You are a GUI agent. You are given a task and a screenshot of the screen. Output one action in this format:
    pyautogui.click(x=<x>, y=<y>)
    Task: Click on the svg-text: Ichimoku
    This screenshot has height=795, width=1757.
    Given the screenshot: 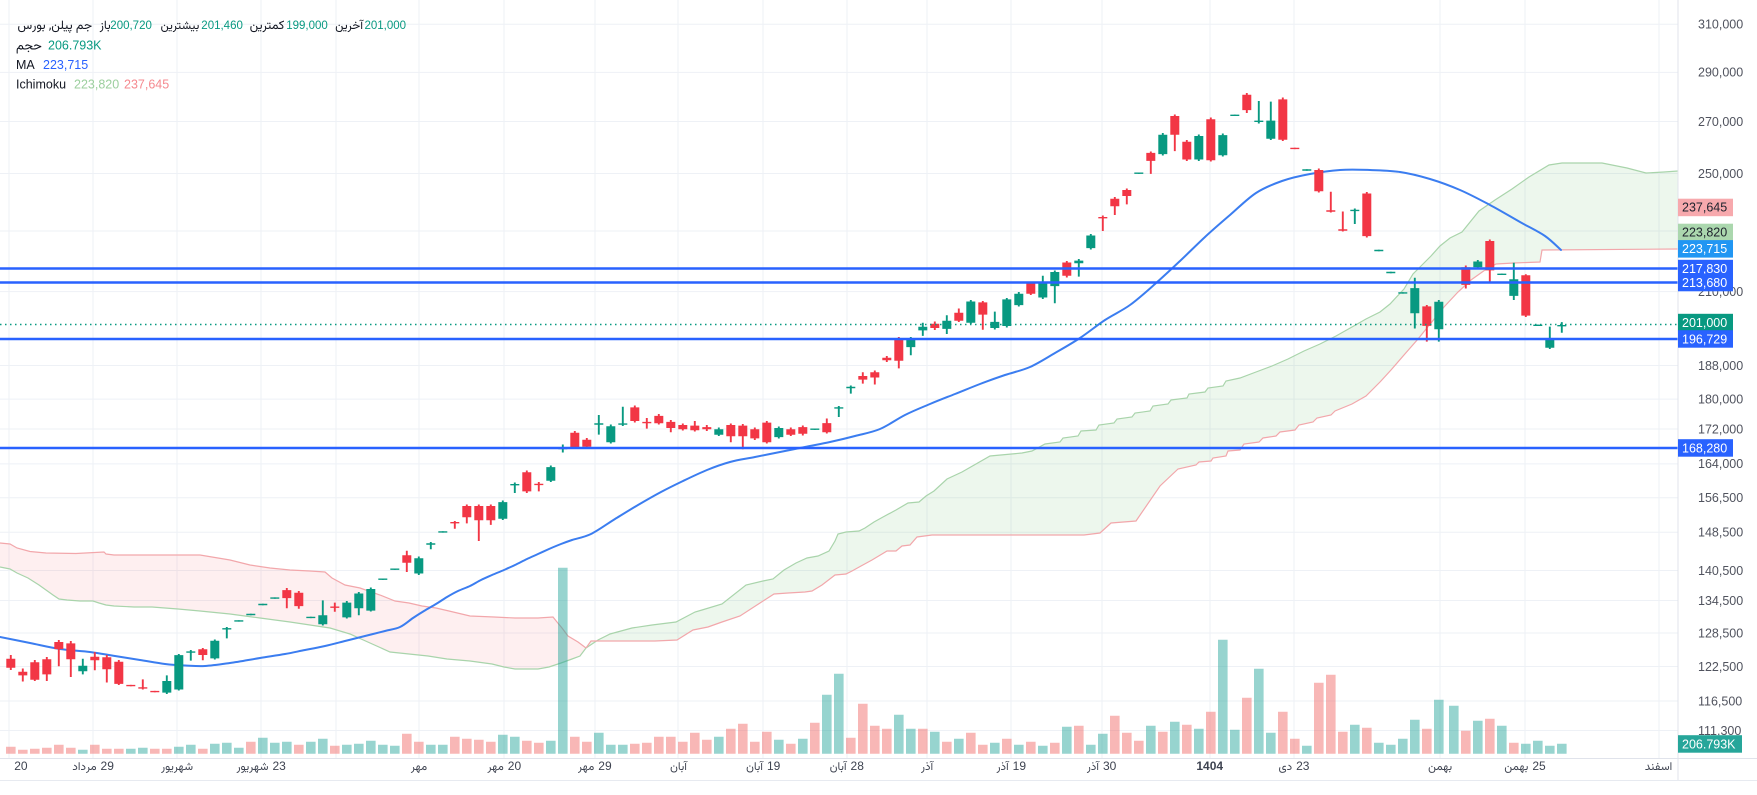 What is the action you would take?
    pyautogui.click(x=41, y=85)
    